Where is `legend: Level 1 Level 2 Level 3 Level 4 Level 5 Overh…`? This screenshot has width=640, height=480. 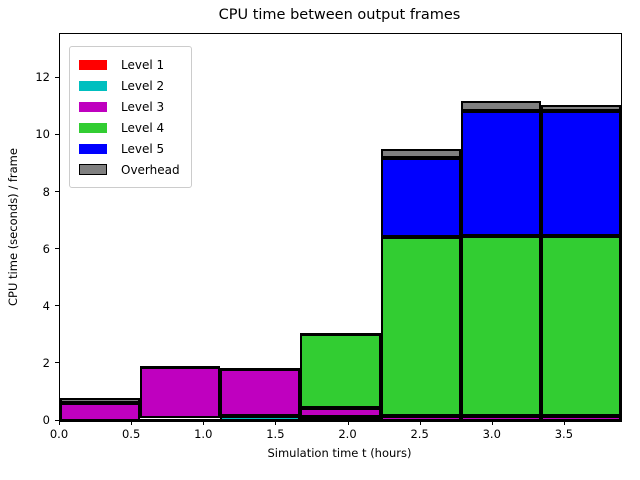
legend: Level 1 Level 2 Level 3 Level 4 Level 5 Overh… is located at coordinates (130, 117).